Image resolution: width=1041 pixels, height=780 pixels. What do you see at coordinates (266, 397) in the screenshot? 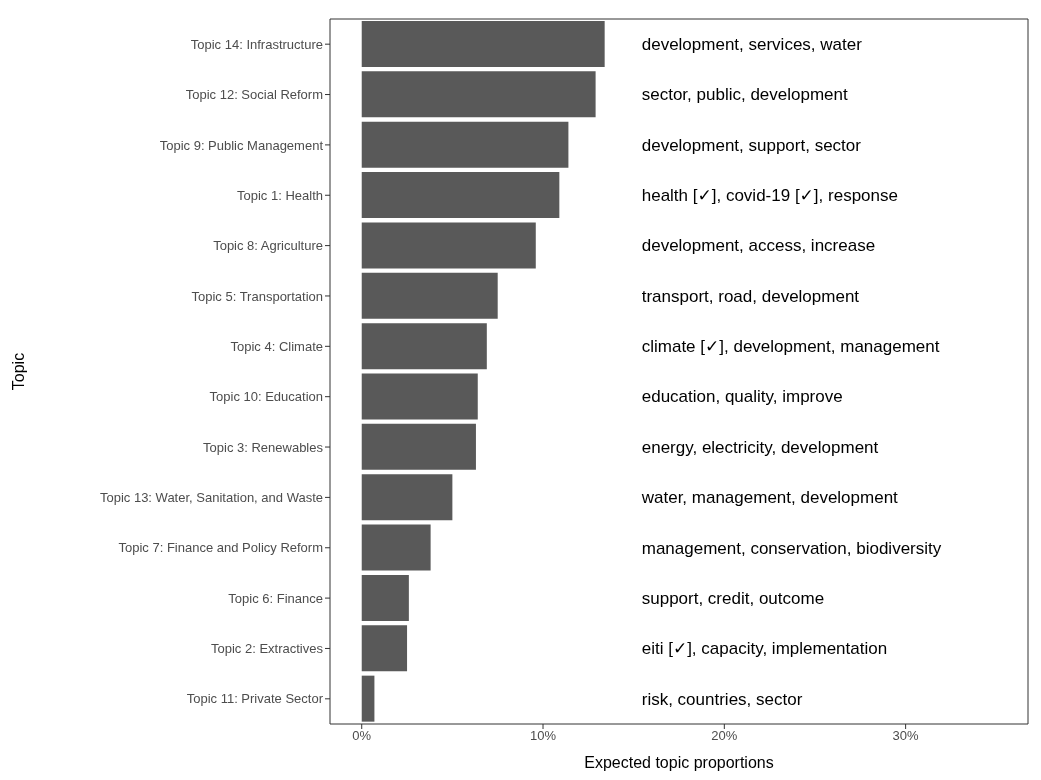
I see `y-tick-label: Topic 10: Education` at bounding box center [266, 397].